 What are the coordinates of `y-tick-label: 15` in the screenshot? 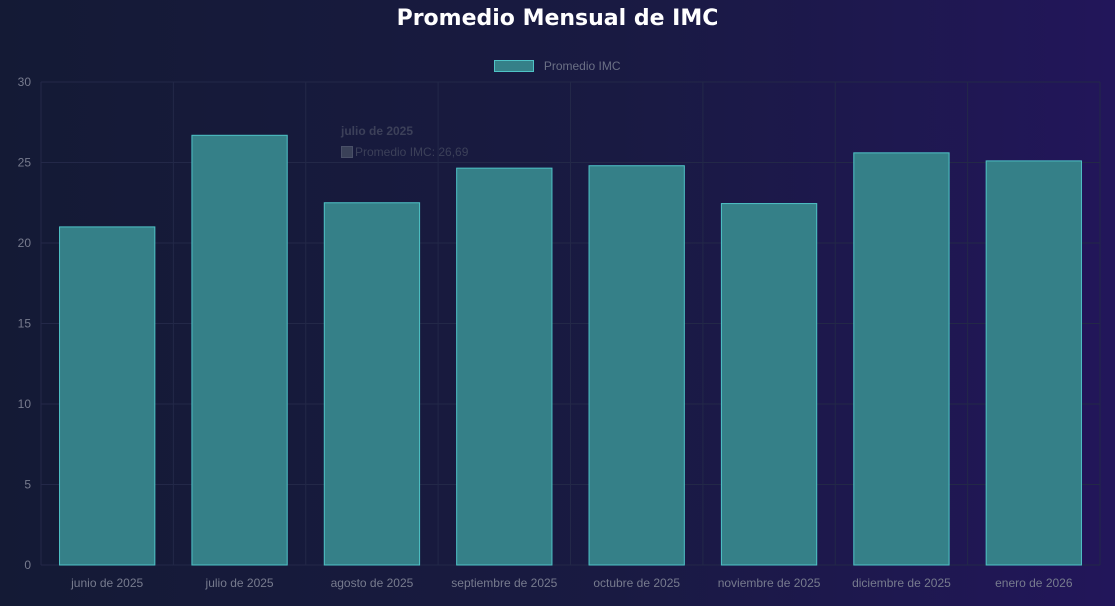 It's located at (25, 324).